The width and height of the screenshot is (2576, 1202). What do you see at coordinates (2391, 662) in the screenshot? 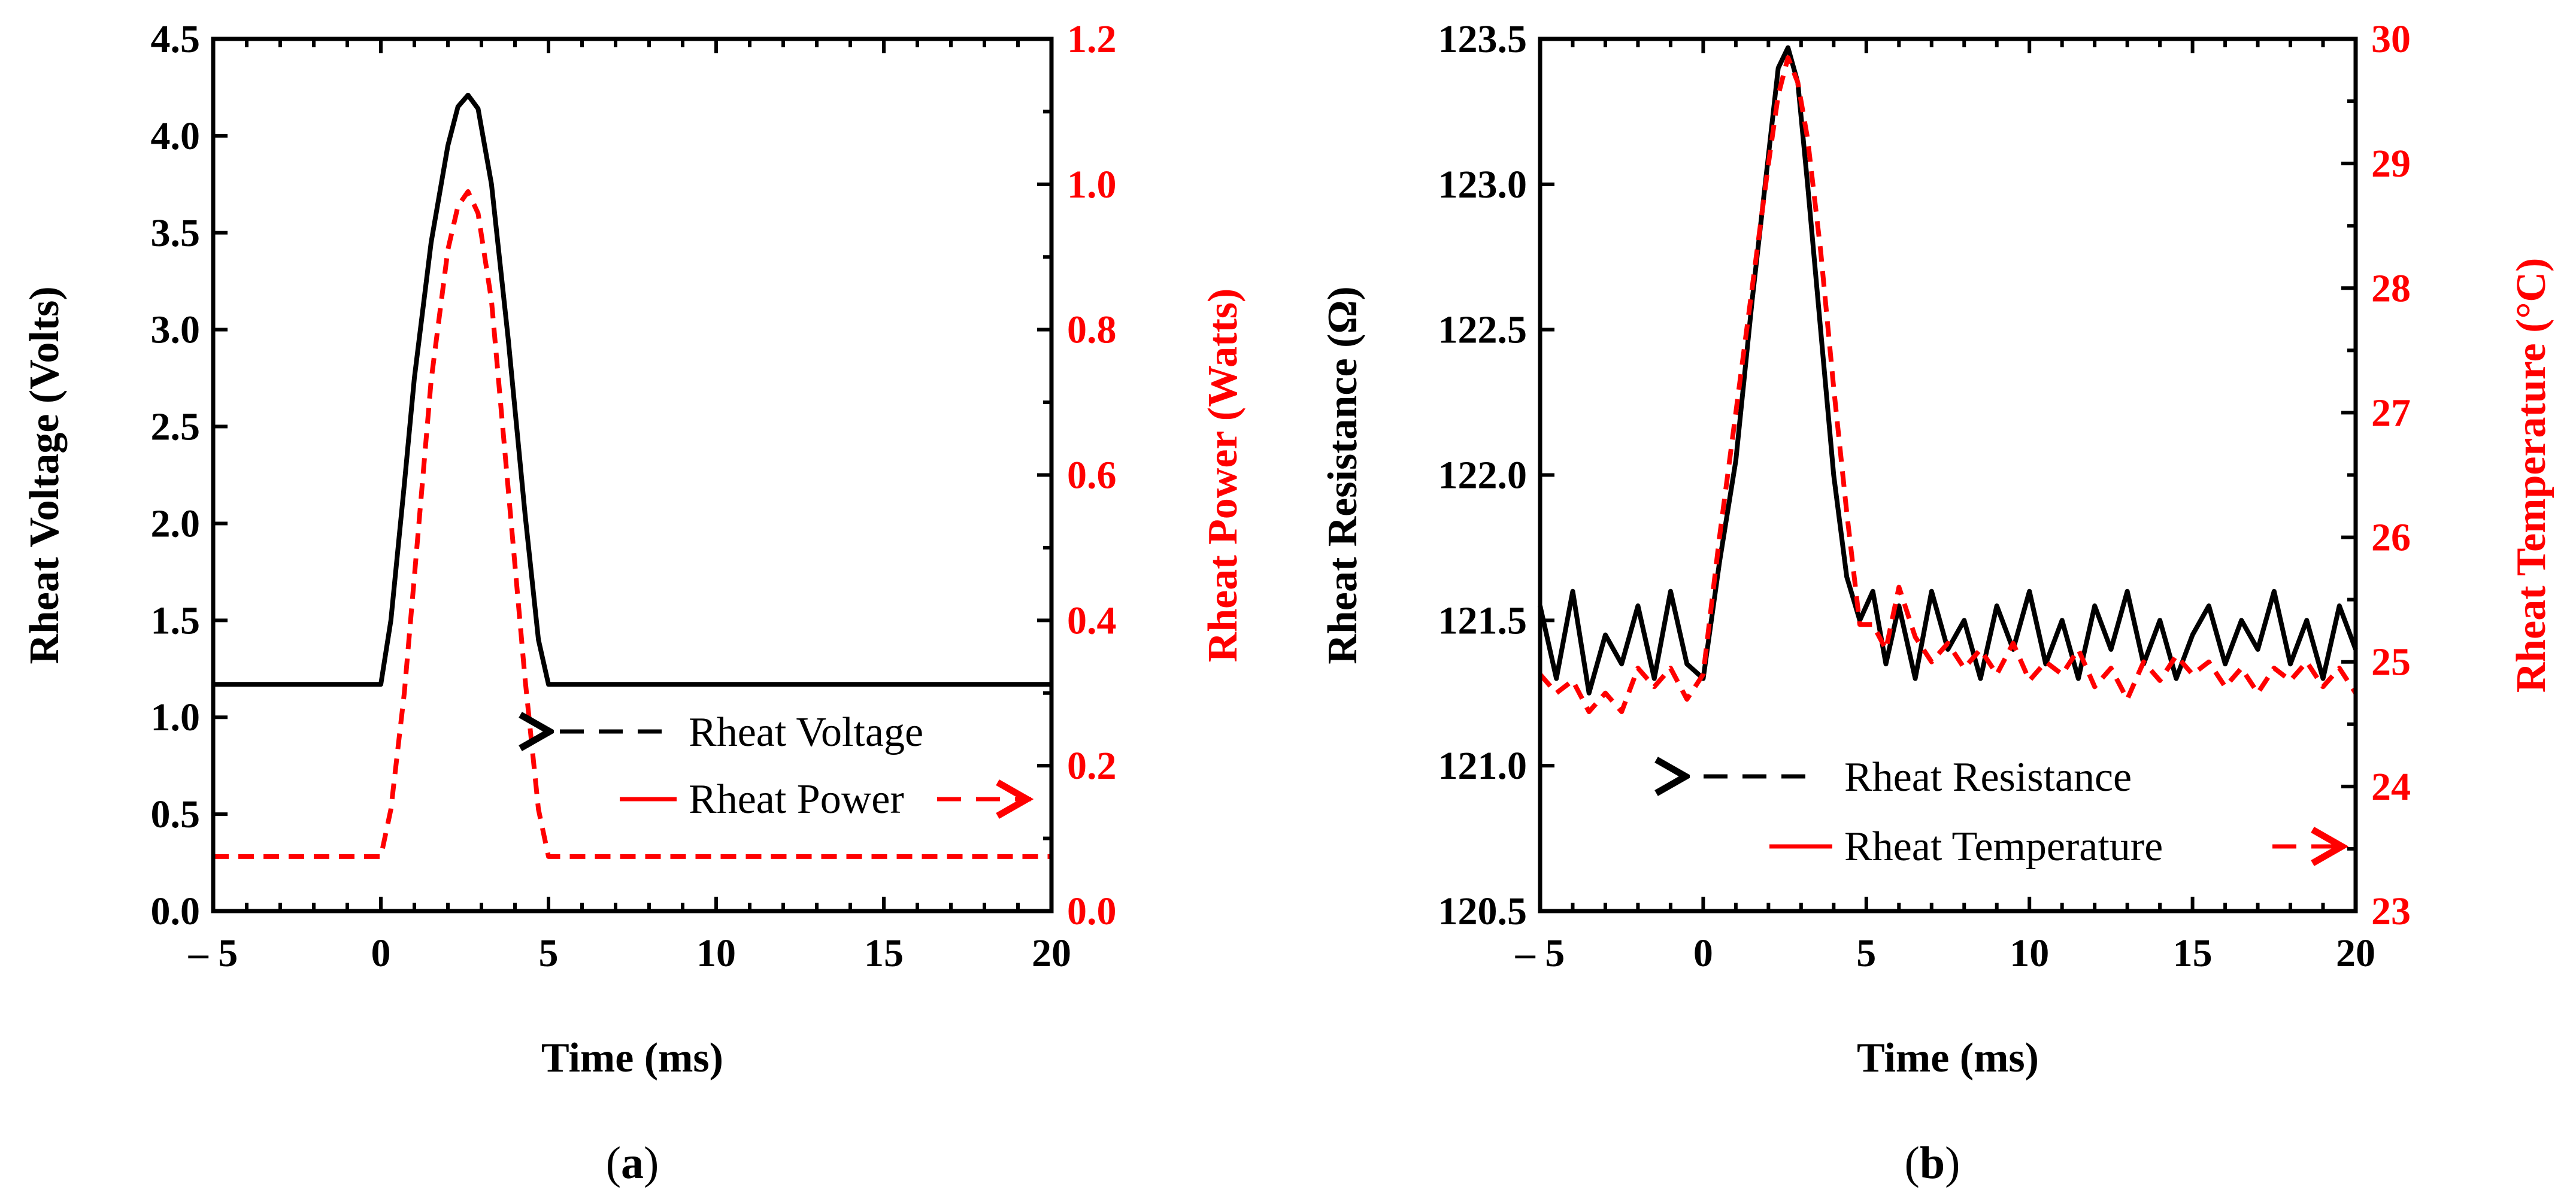
I see `y2-tick-label: 25` at bounding box center [2391, 662].